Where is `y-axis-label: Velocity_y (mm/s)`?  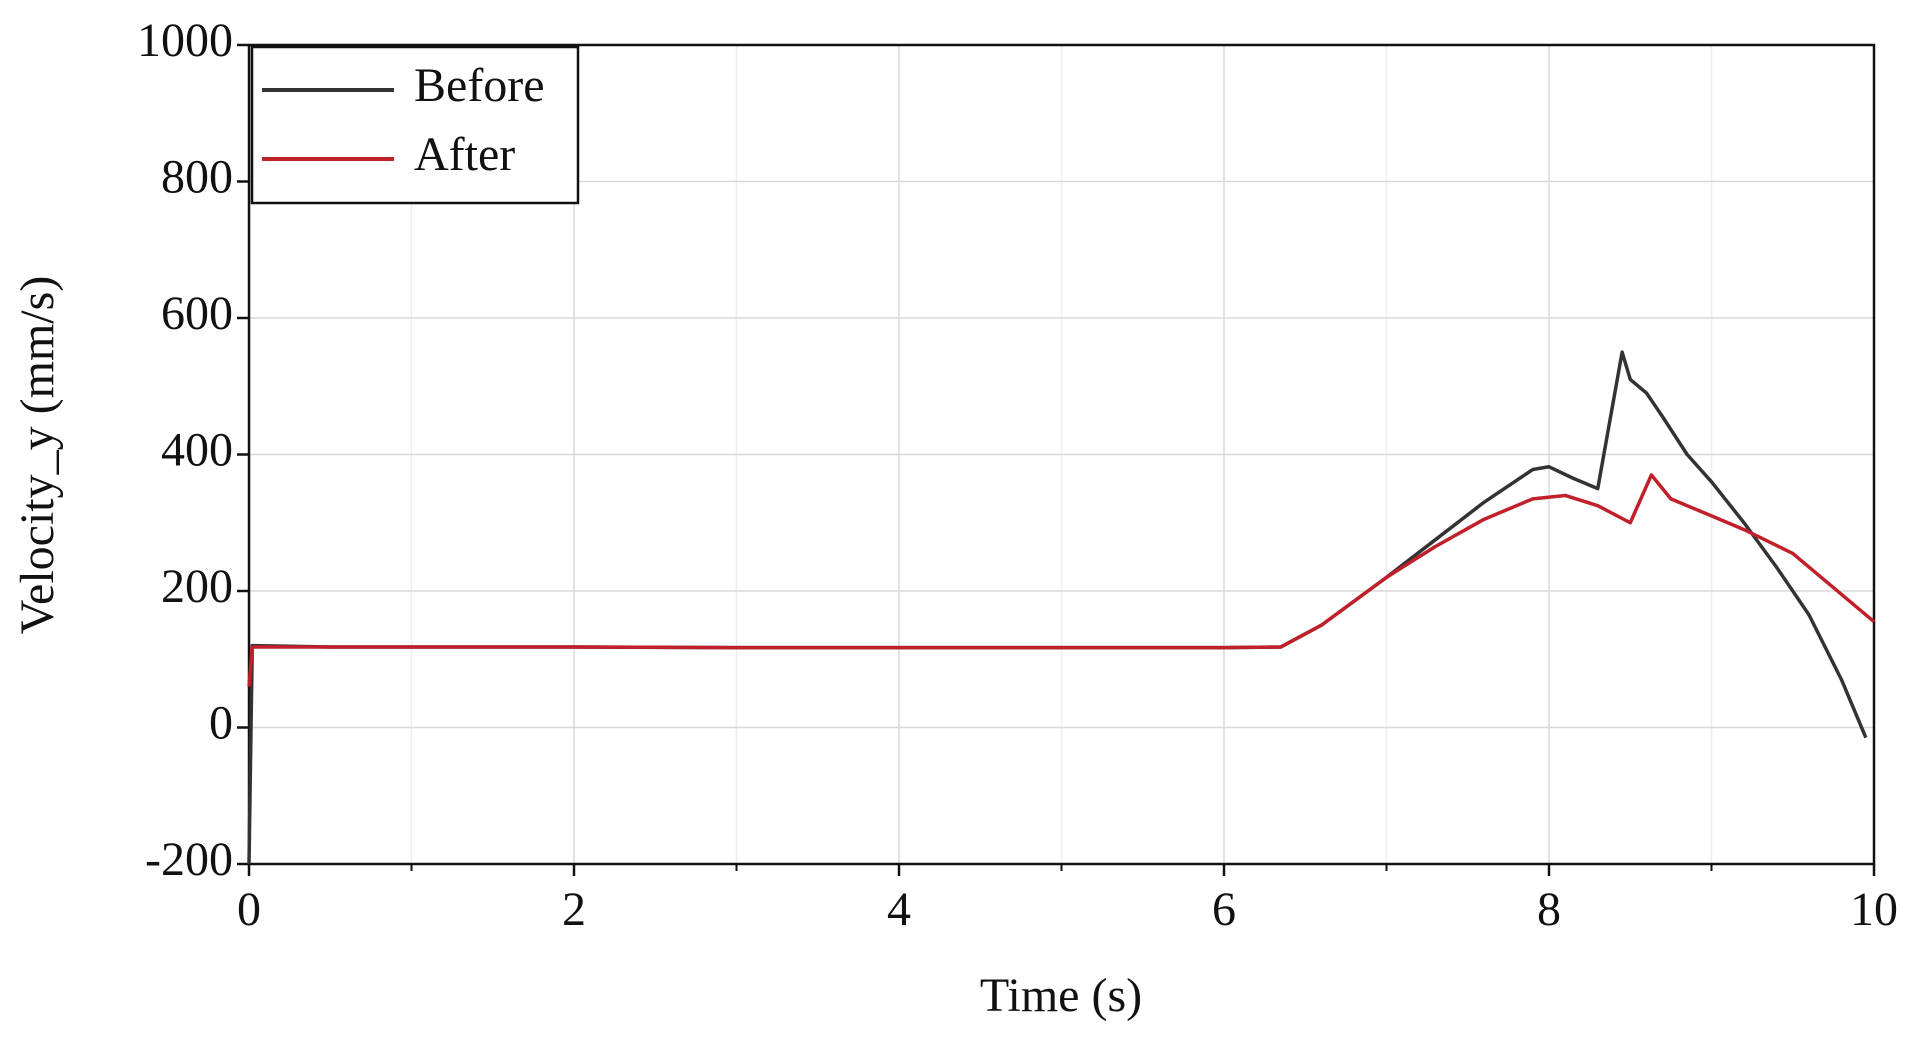
y-axis-label: Velocity_y (mm/s) is located at coordinates (37, 455).